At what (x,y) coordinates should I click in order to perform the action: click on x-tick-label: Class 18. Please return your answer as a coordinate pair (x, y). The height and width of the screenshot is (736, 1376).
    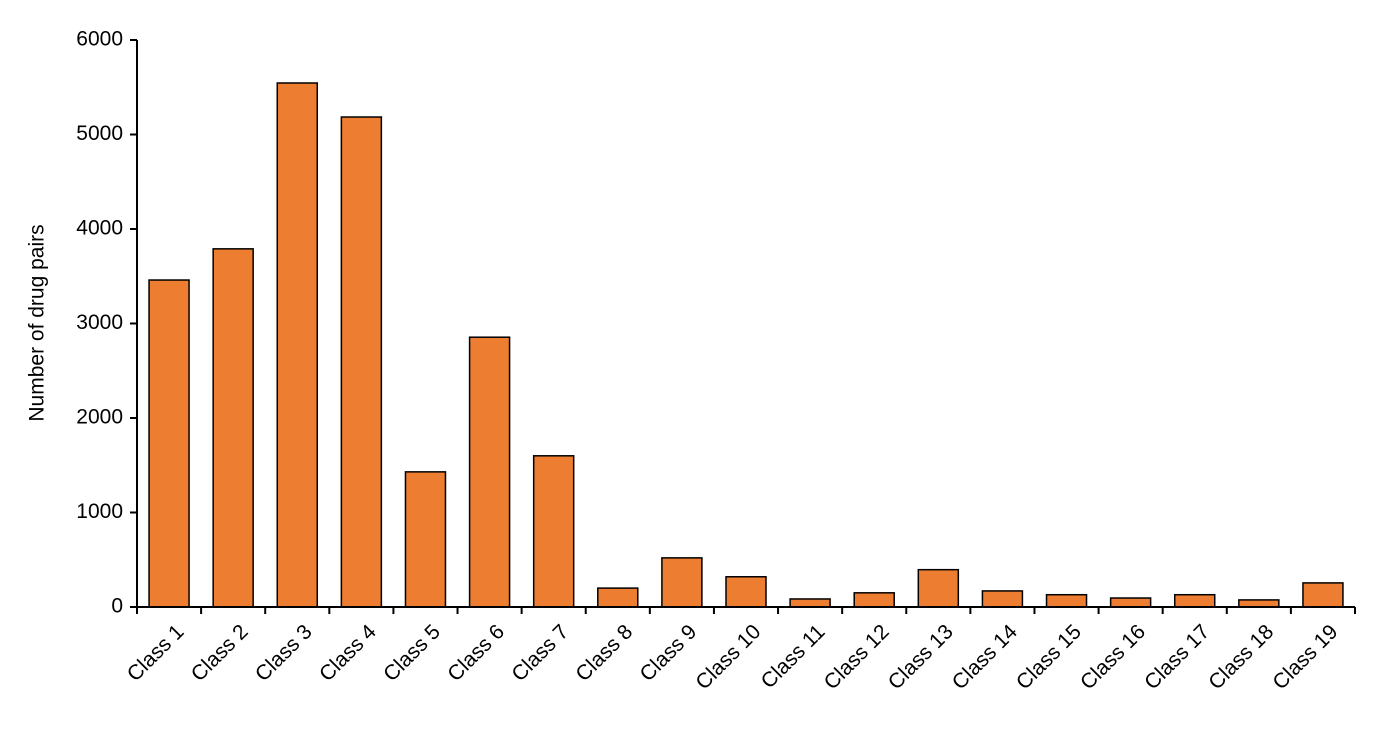
    Looking at the image, I should click on (1241, 657).